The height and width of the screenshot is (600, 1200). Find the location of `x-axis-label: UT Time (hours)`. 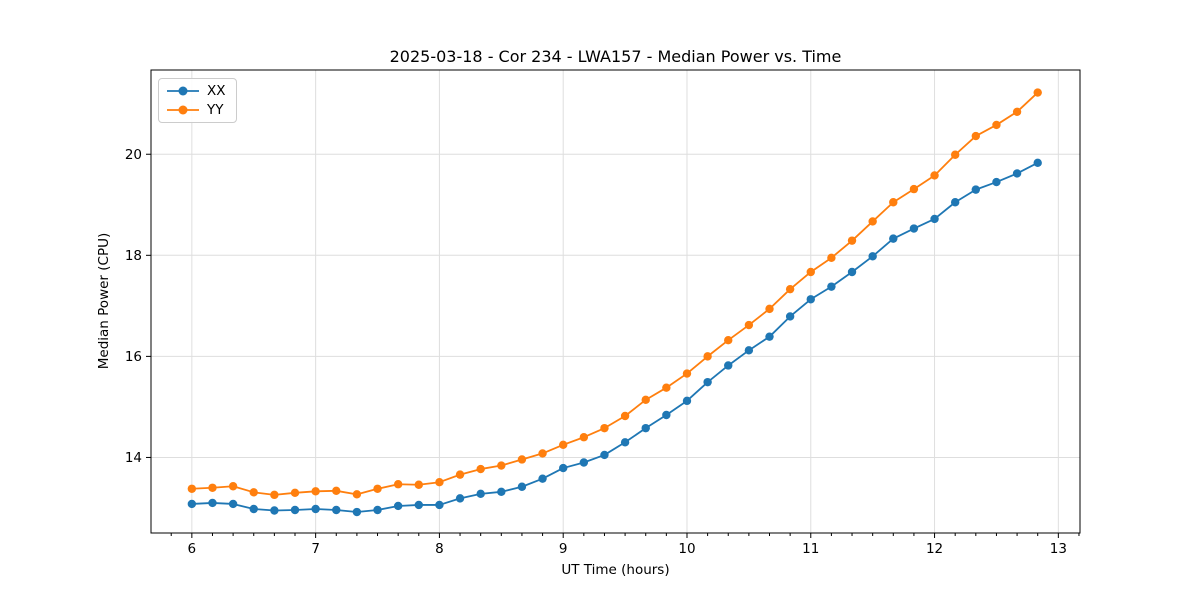

x-axis-label: UT Time (hours) is located at coordinates (615, 570).